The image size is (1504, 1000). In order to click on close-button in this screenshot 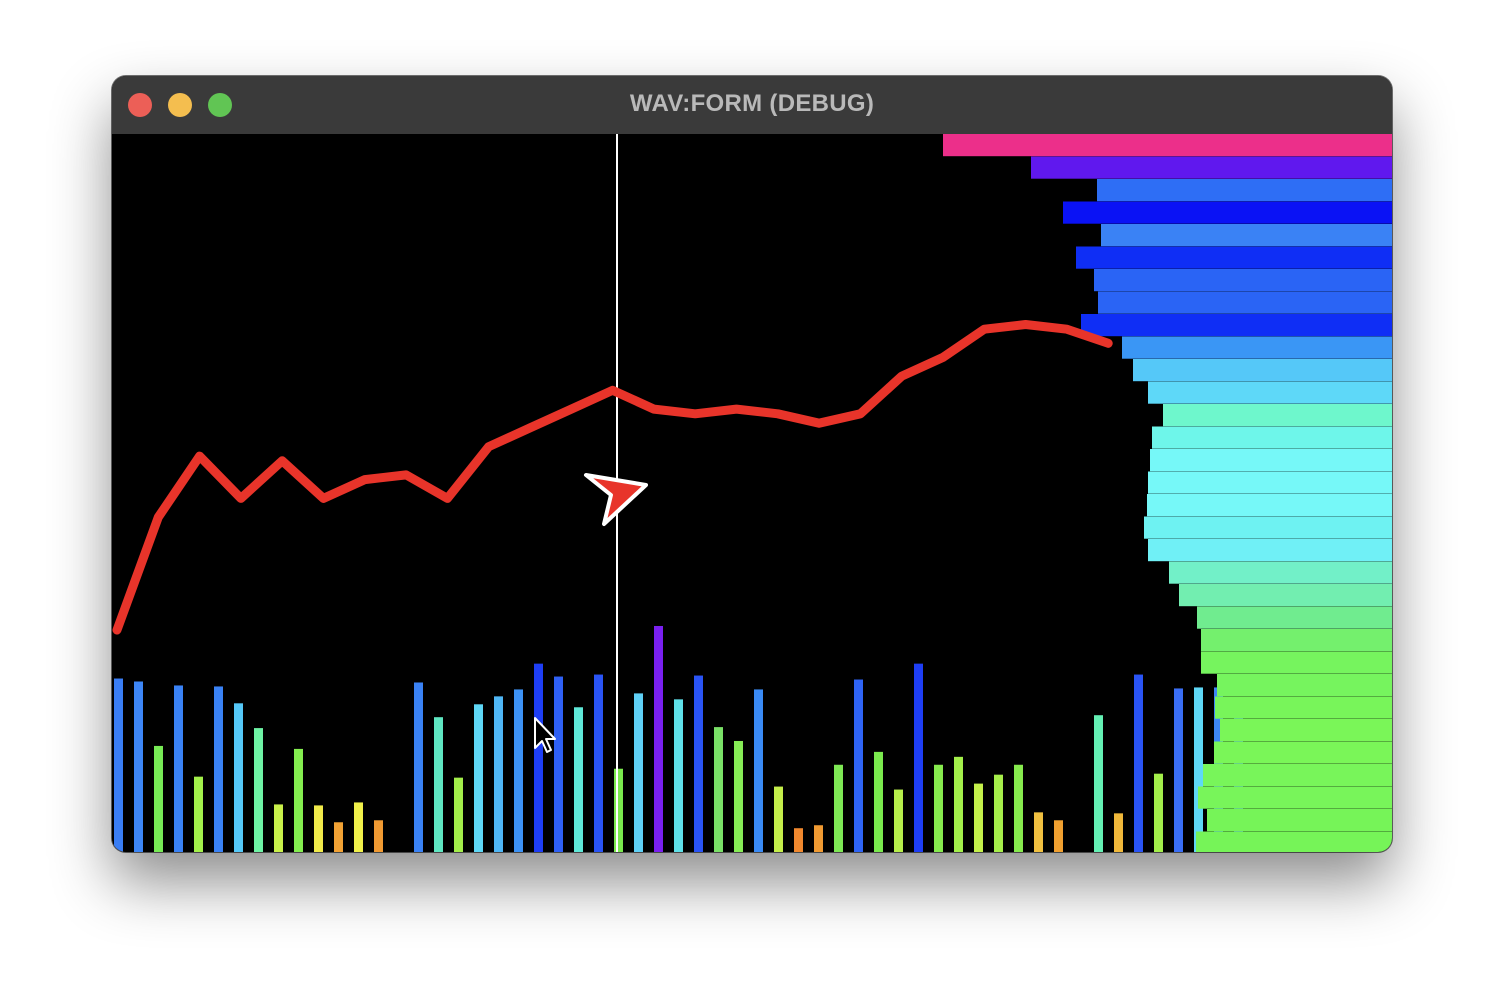, I will do `click(140, 105)`.